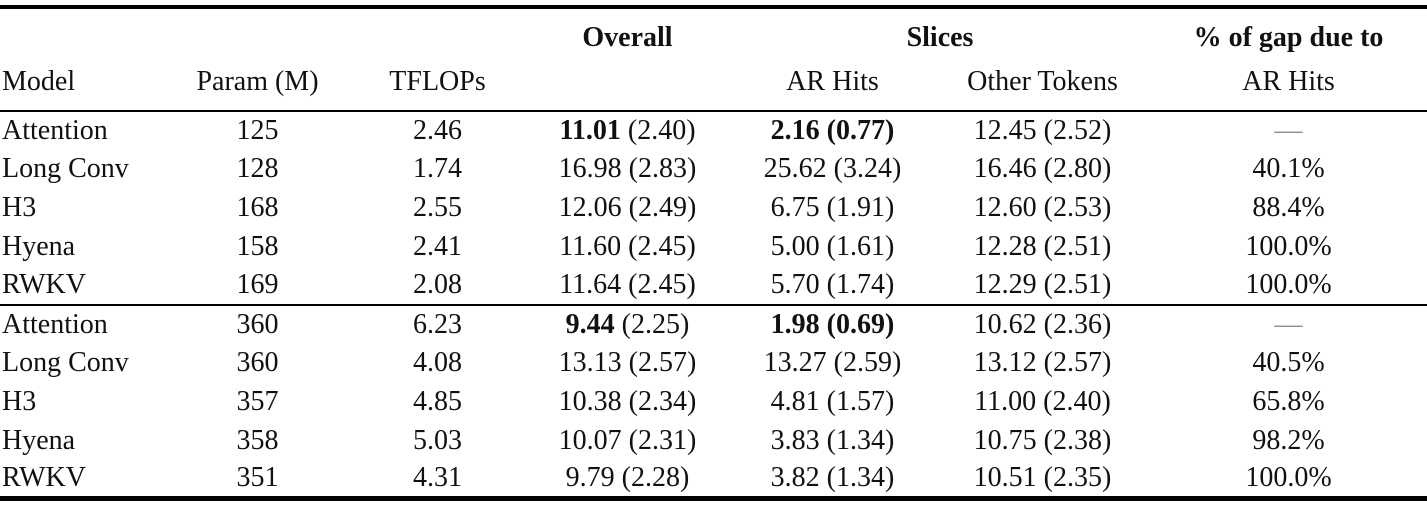  I want to click on header-group-row: Overall Slices % of gap due to, so click(713, 33).